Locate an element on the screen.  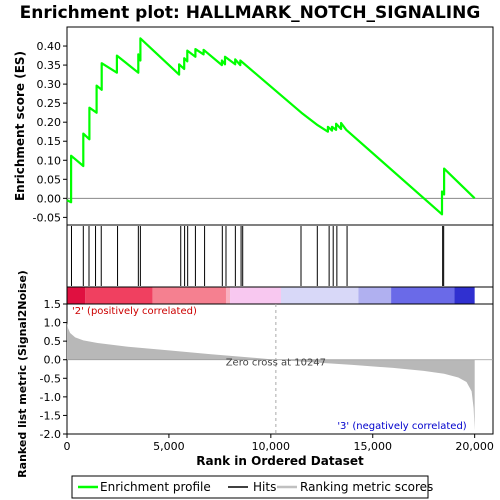
es-y-tick-label: -0.05 is located at coordinates (47, 217).